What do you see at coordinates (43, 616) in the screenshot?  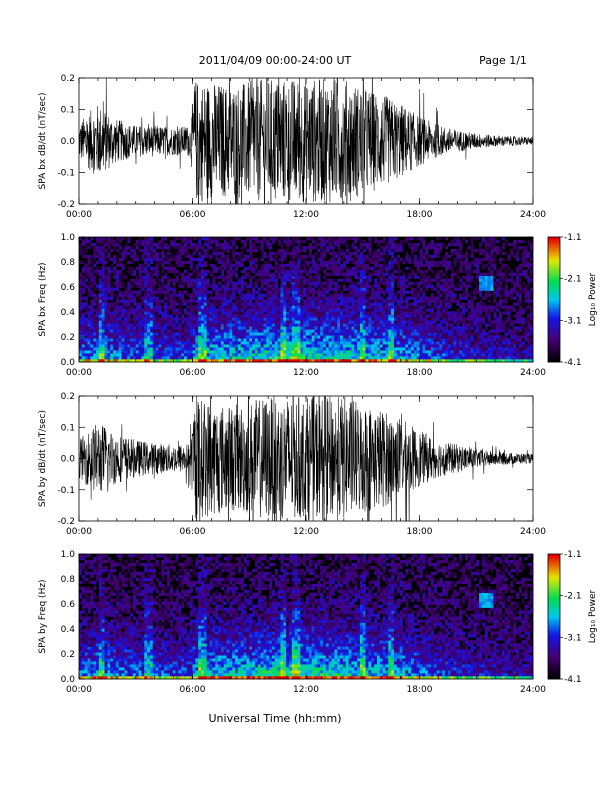 I see `y-axis-label: SPA by Freq (Hz)` at bounding box center [43, 616].